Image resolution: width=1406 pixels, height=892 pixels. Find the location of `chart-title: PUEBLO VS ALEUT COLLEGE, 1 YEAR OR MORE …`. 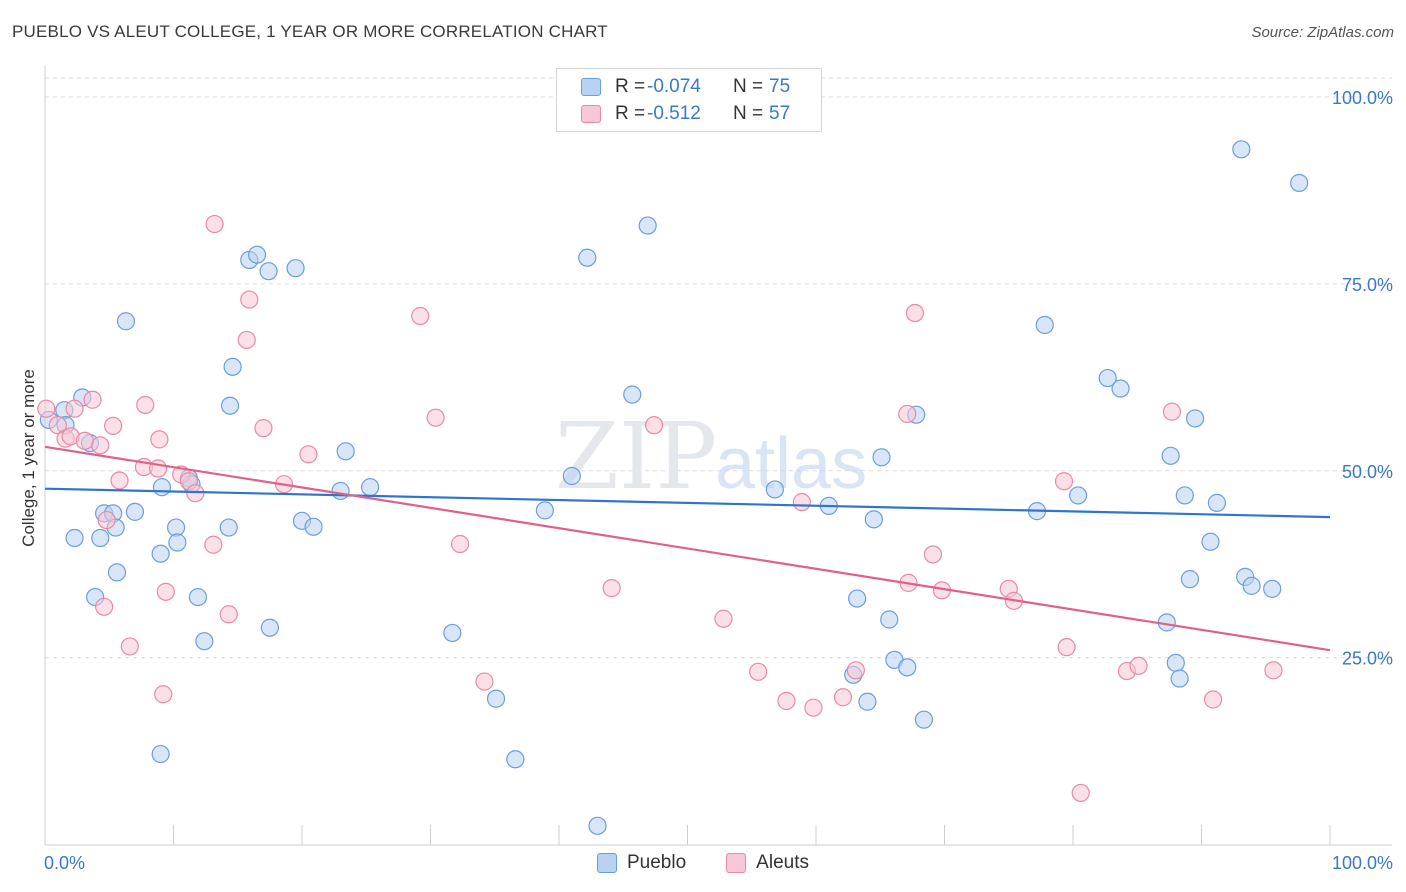

chart-title: PUEBLO VS ALEUT COLLEGE, 1 YEAR OR MORE … is located at coordinates (310, 31).